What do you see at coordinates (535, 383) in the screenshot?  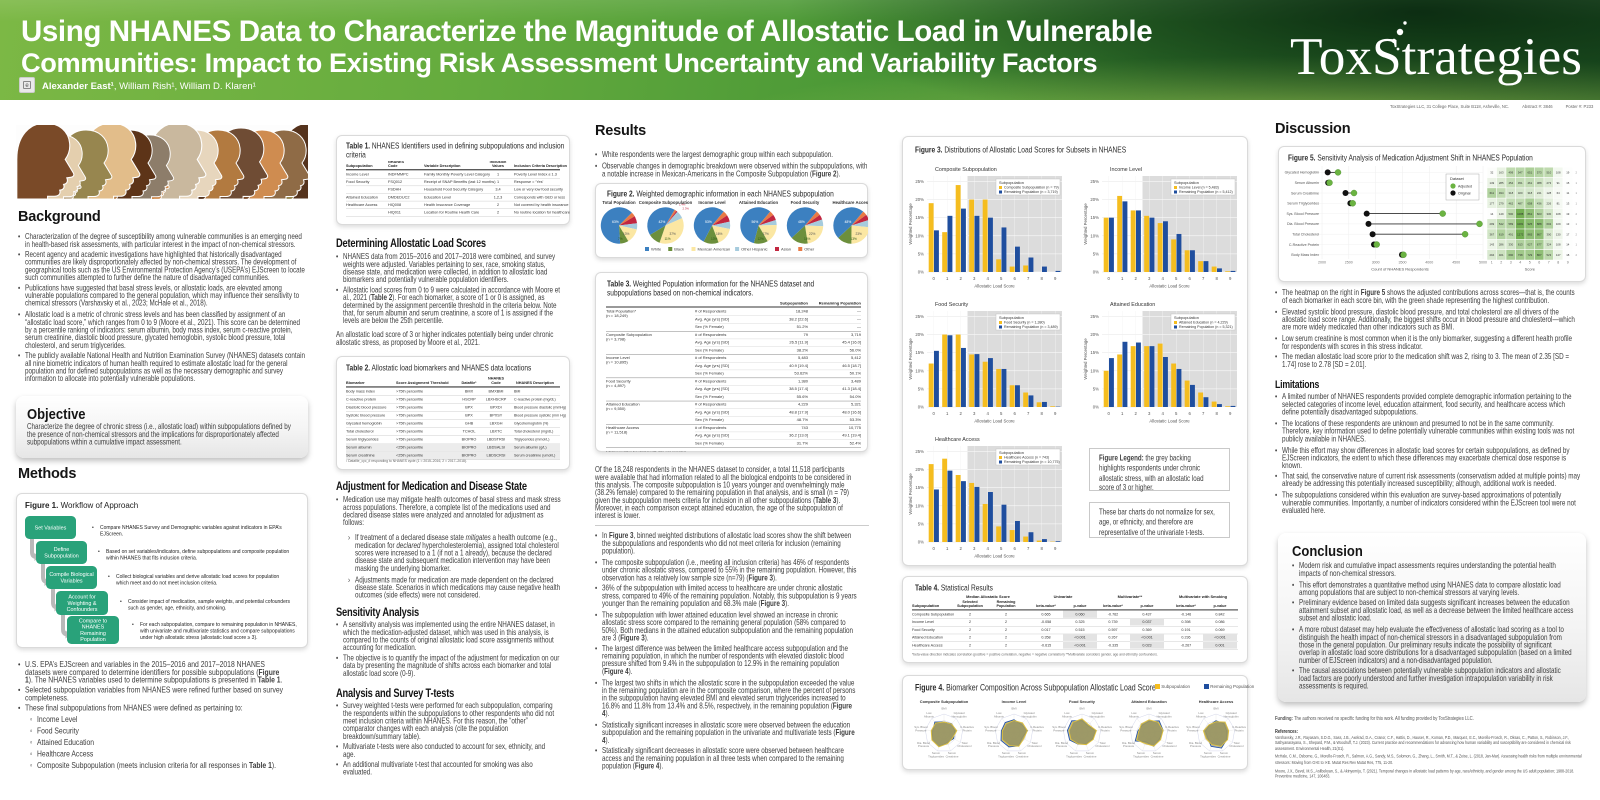 I see `svg-text: NHANES Description` at bounding box center [535, 383].